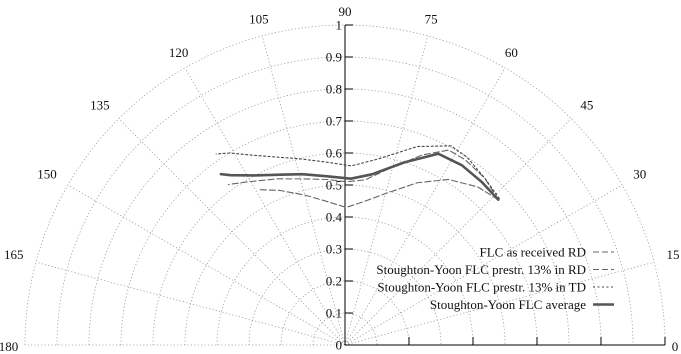  Describe the element at coordinates (586, 105) in the screenshot. I see `angle-tick-label: 45` at that location.